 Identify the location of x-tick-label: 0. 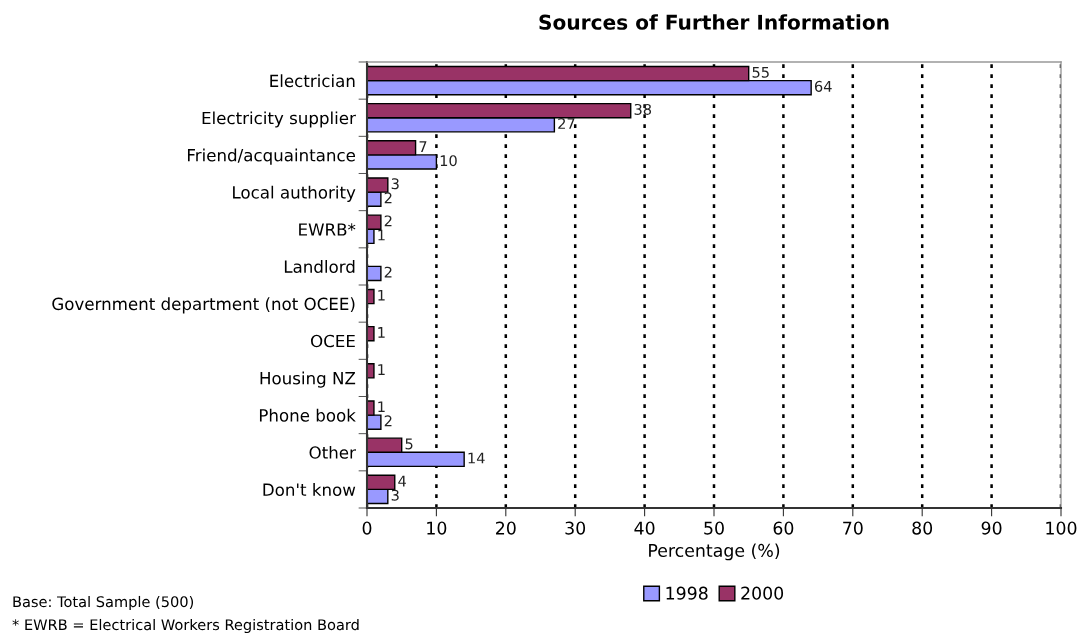
(367, 528).